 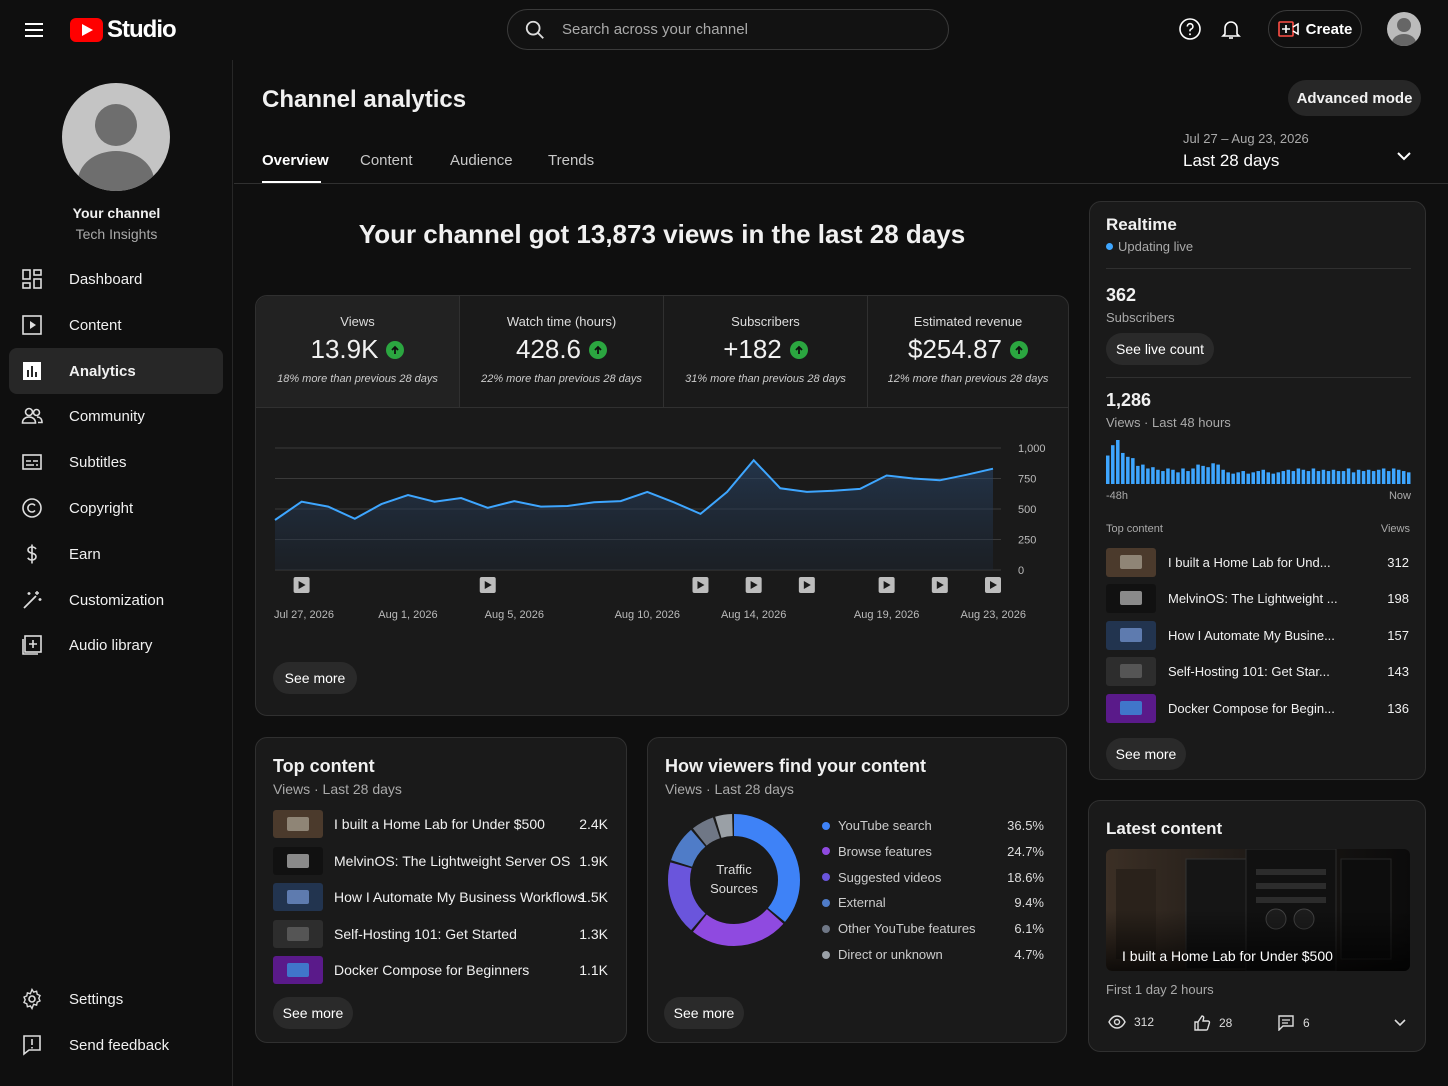 I want to click on traffic-see-more-button: See more, so click(x=704, y=1013).